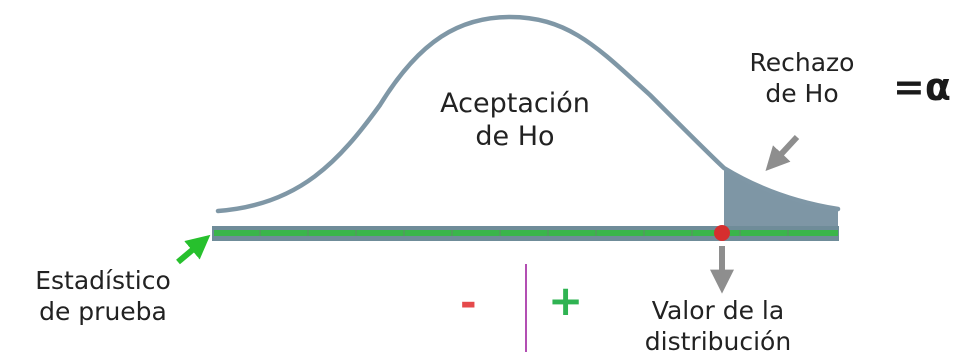 The width and height of the screenshot is (978, 363). Describe the element at coordinates (782, 153) in the screenshot. I see `rejection-region-arrow` at that location.